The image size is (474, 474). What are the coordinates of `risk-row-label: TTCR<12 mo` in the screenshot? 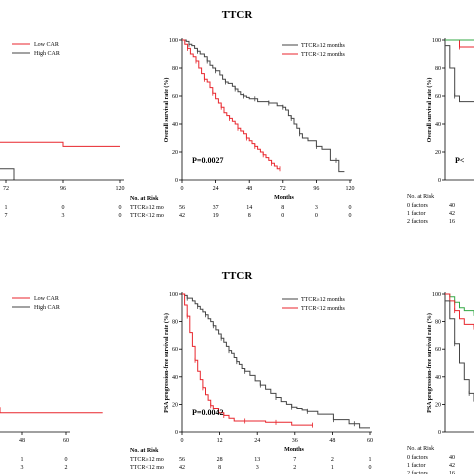 It's located at (147, 468).